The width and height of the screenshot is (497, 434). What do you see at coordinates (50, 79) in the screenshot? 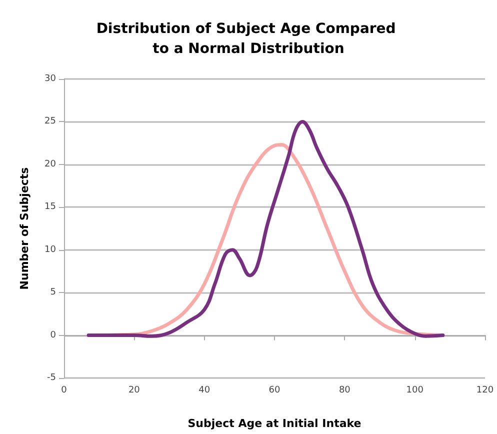
I see `y-tick-label: 30` at bounding box center [50, 79].